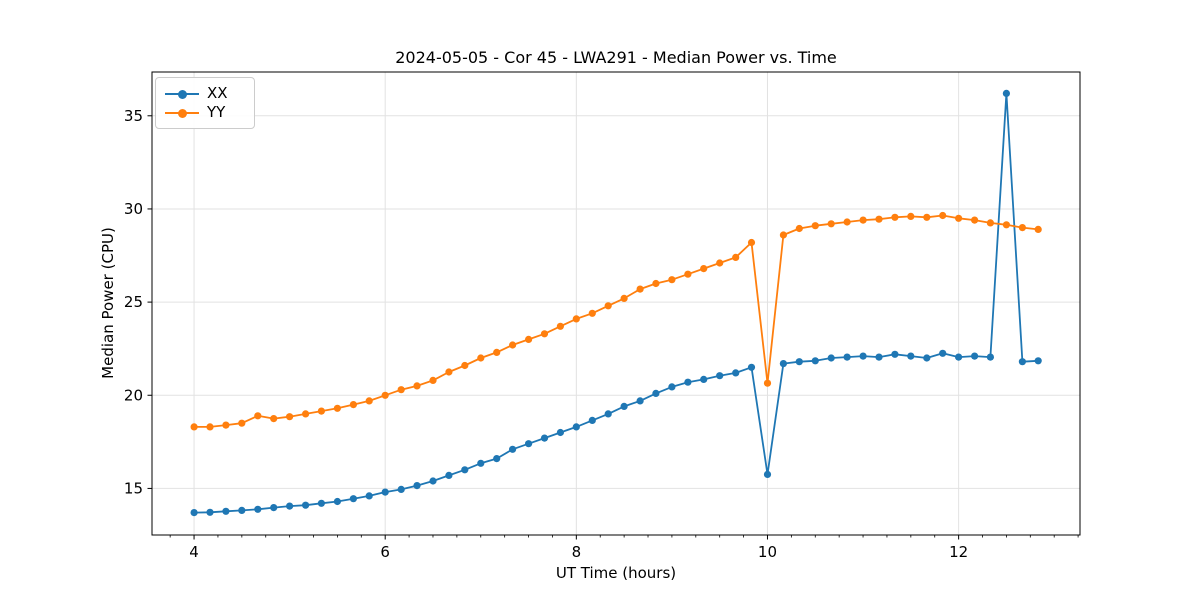 The image size is (1200, 600). Describe the element at coordinates (577, 552) in the screenshot. I see `x-tick-label-8: 8` at that location.